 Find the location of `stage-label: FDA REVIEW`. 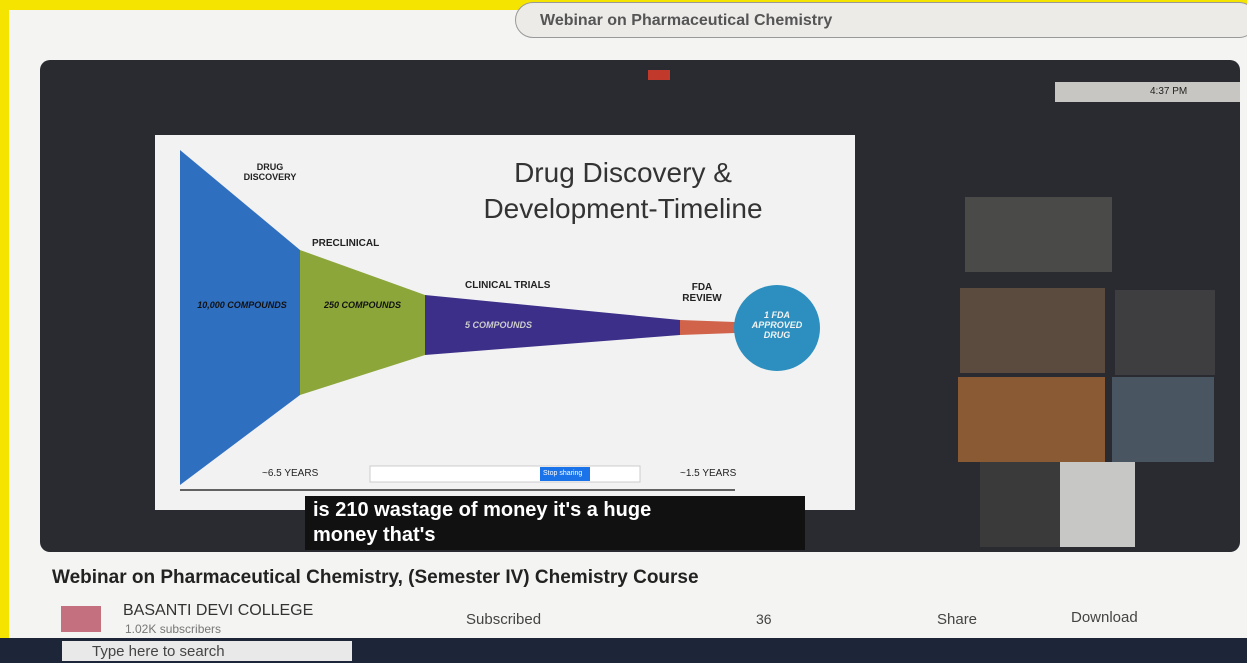

stage-label: FDA REVIEW is located at coordinates (702, 293).